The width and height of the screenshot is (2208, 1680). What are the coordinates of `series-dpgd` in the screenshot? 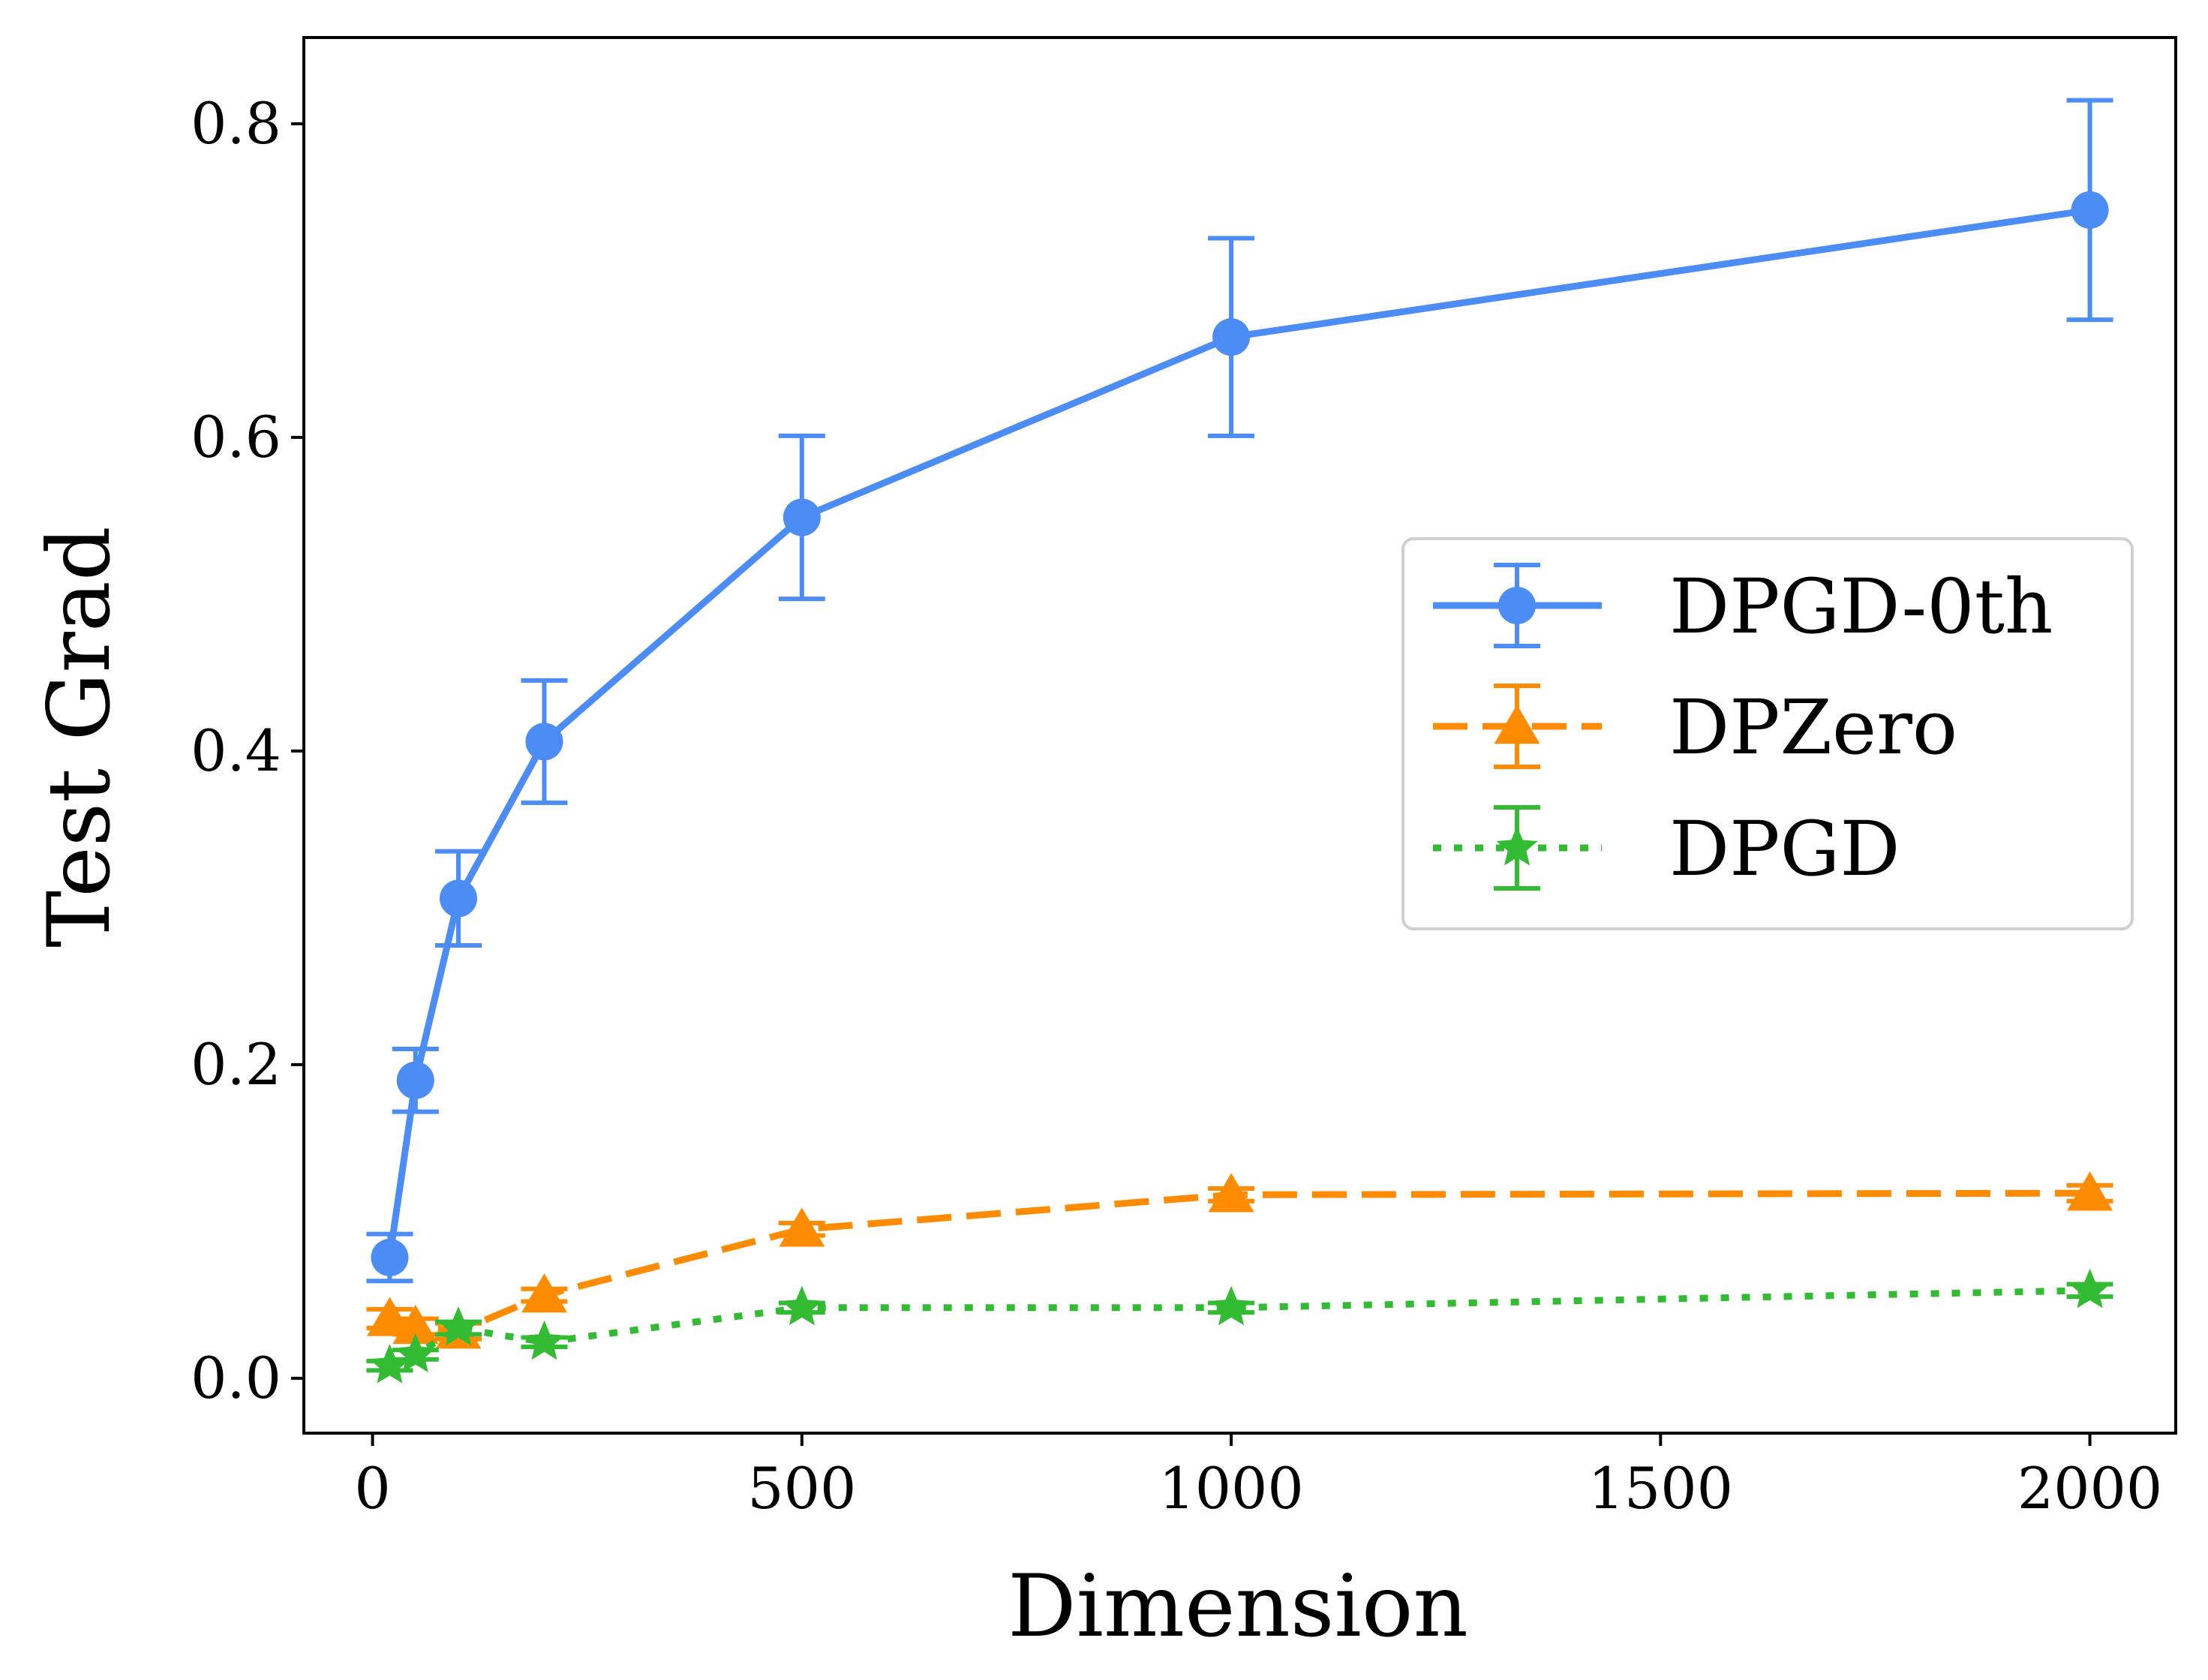 It's located at (1239, 1326).